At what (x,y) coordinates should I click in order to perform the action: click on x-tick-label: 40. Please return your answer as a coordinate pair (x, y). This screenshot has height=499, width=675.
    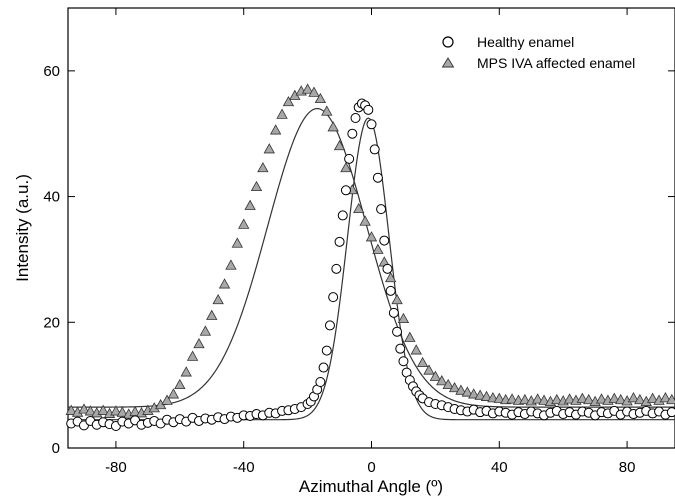
    Looking at the image, I should click on (499, 467).